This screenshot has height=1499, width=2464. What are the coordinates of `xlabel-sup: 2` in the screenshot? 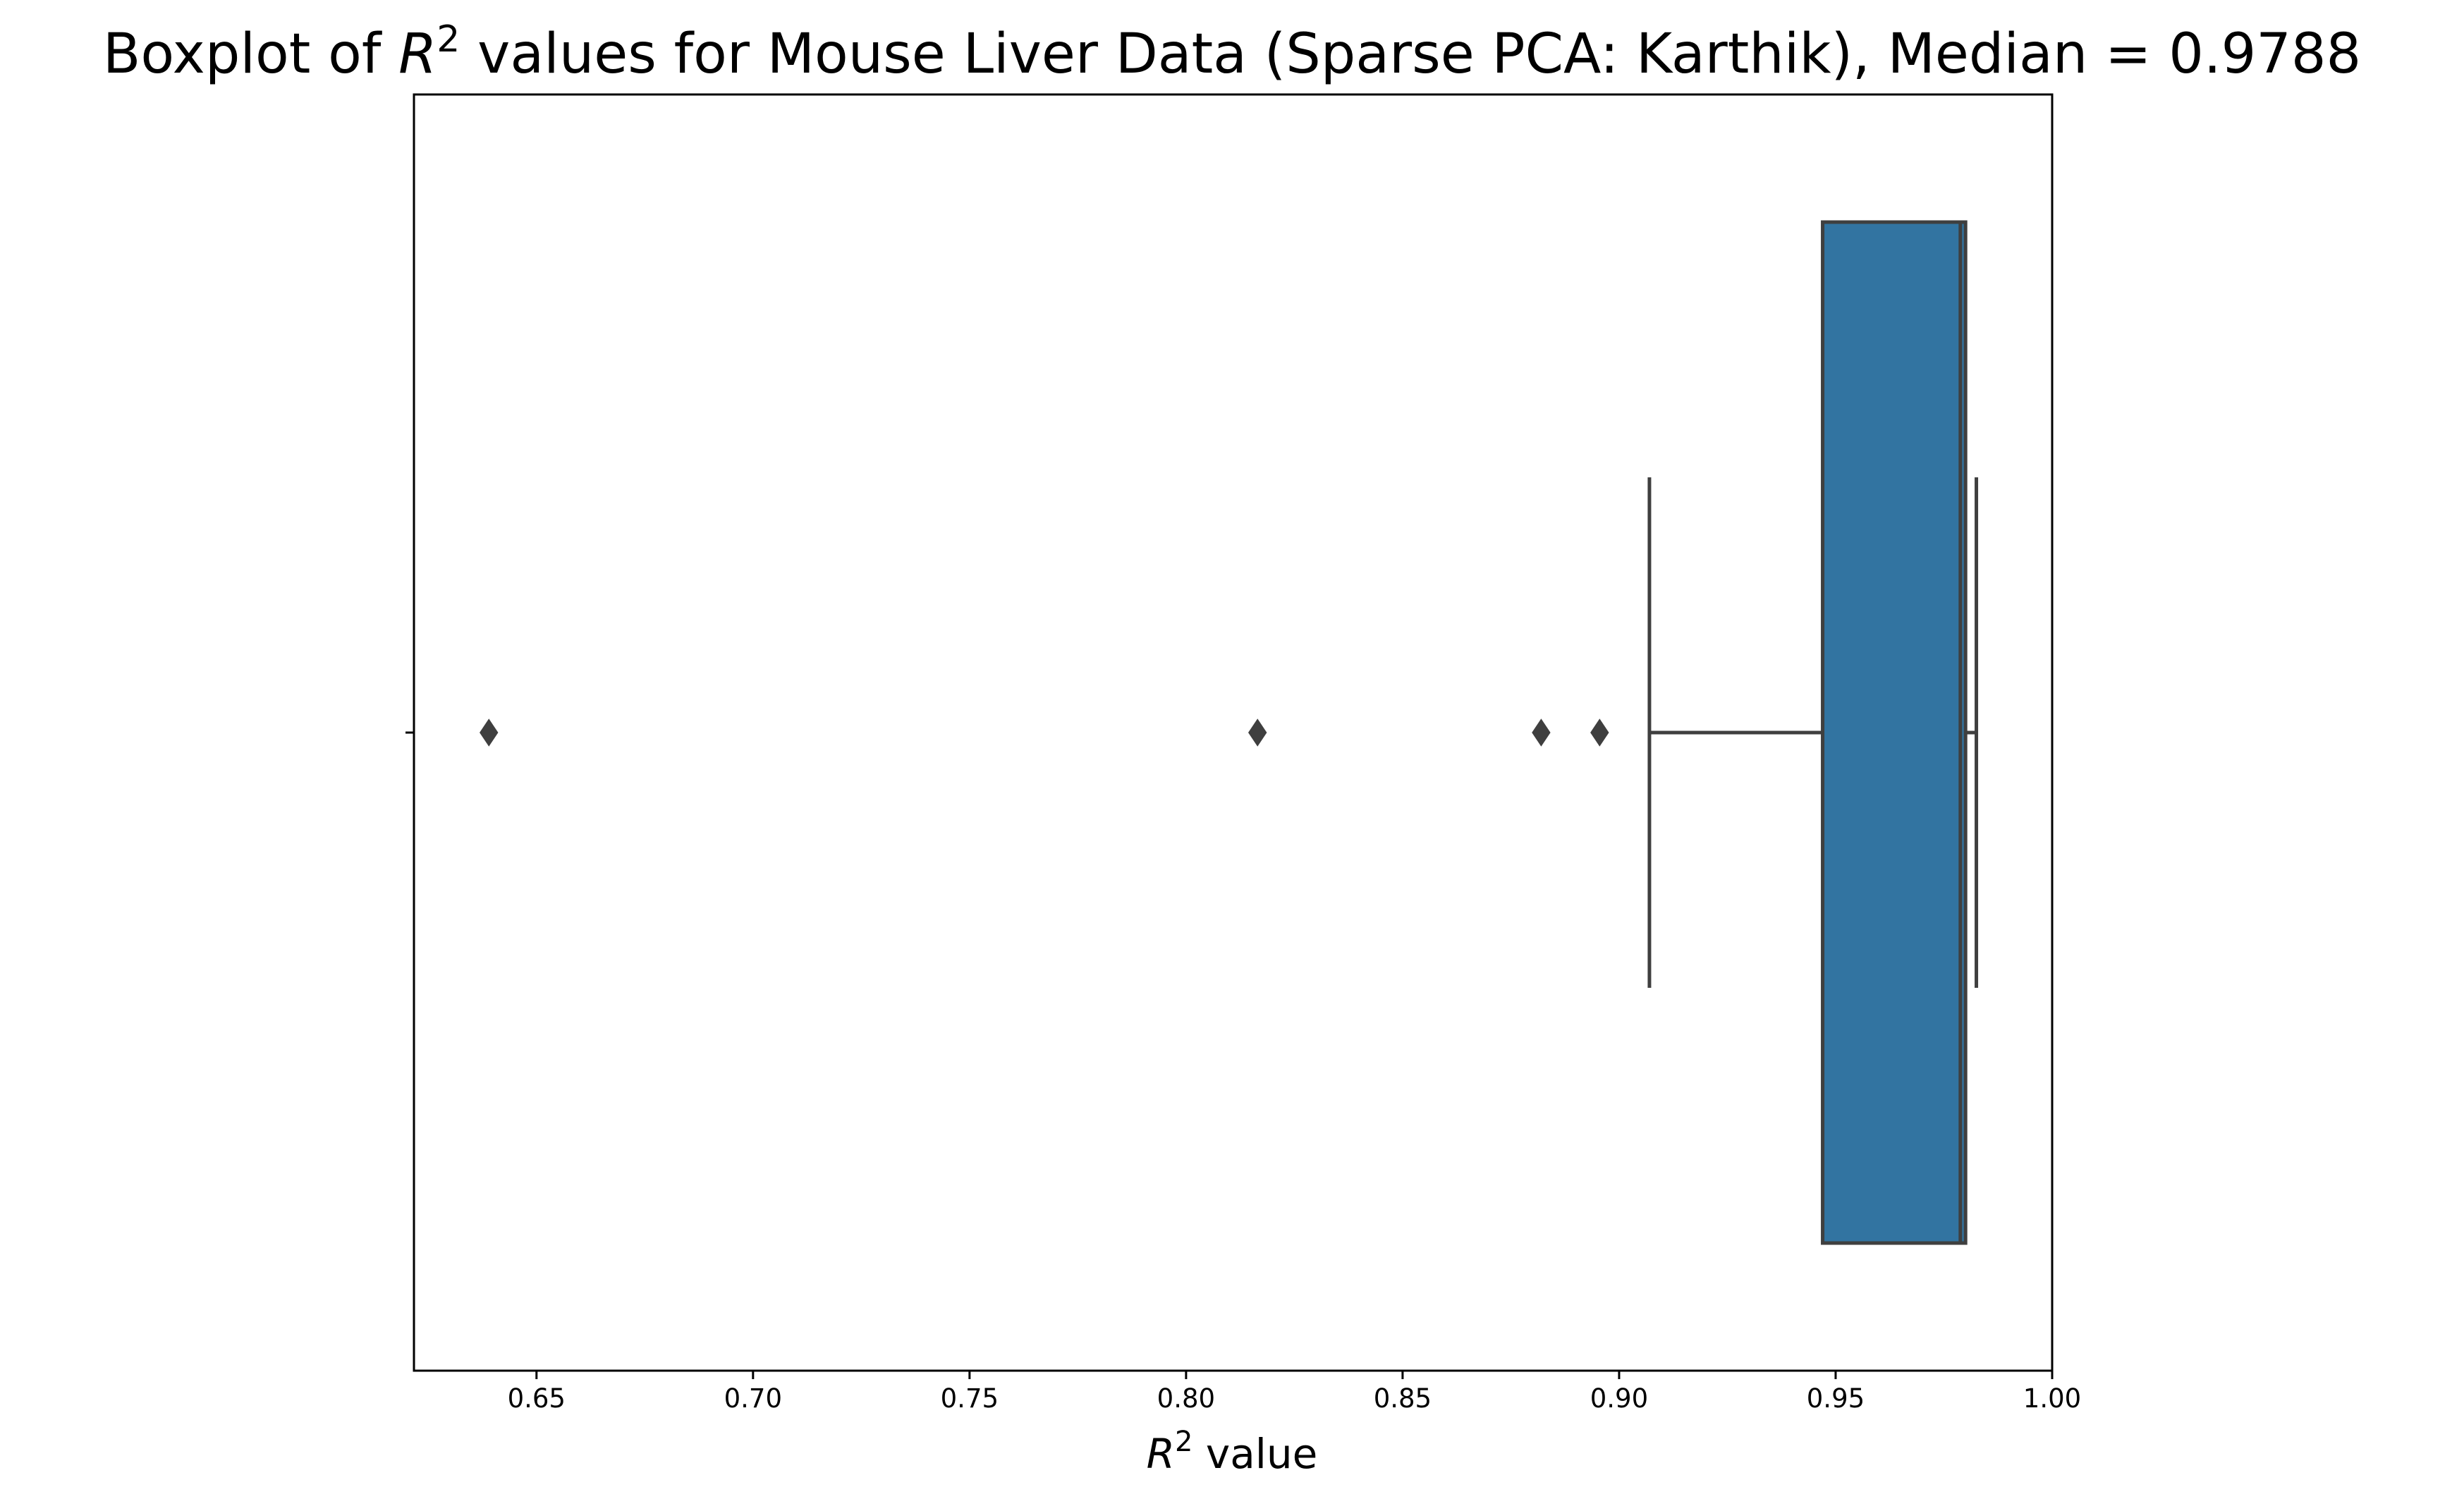 It's located at (1184, 1442).